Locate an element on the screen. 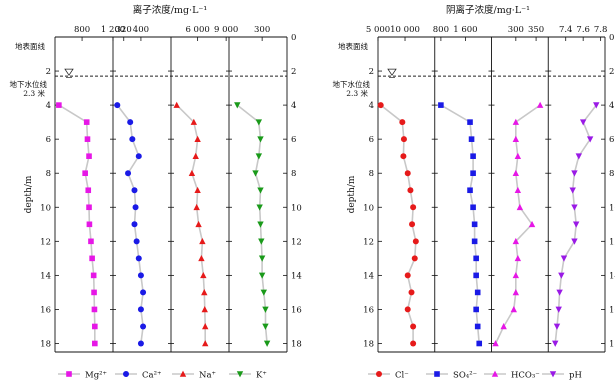 This screenshot has width=615, height=385. depth-tick-label: 18 is located at coordinates (45, 344).